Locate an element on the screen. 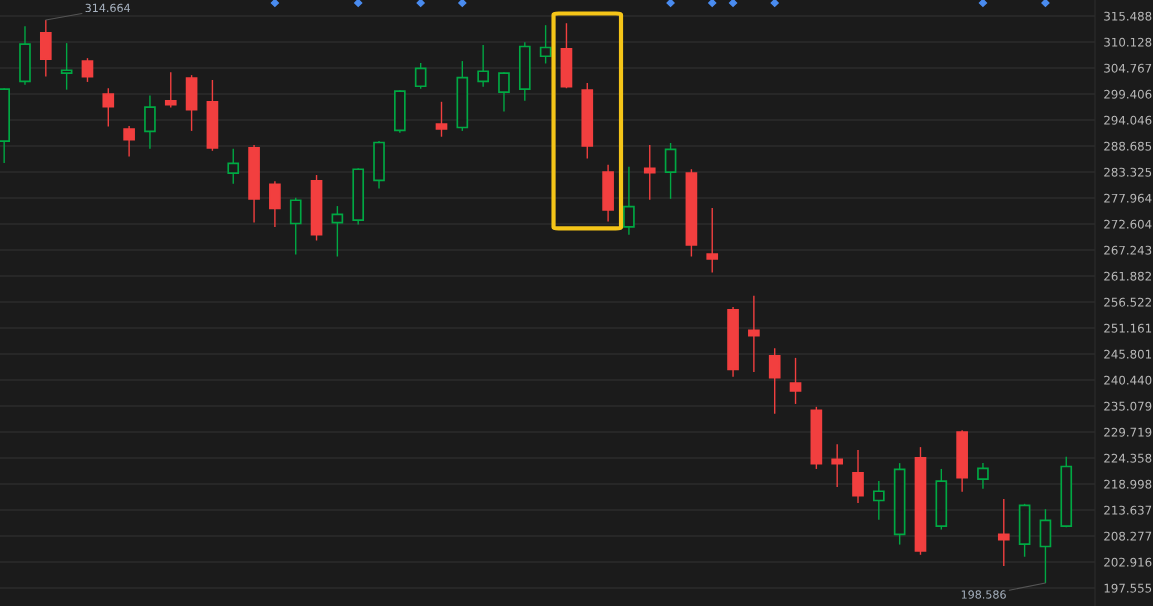 The width and height of the screenshot is (1153, 606). y-tick-label: 304.767 is located at coordinates (1128, 68).